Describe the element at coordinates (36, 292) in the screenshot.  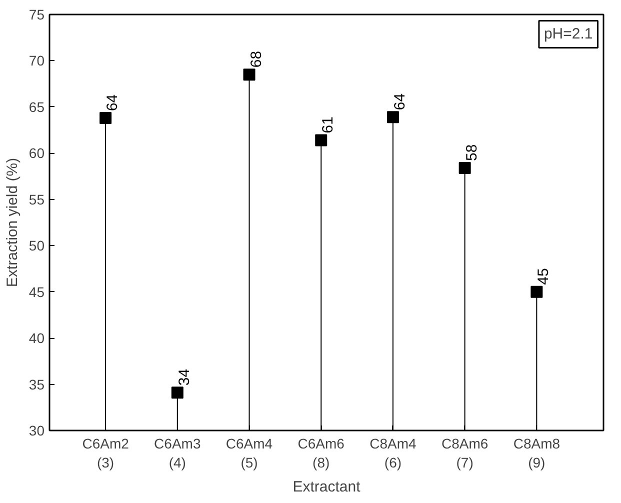
I see `y-tick-label: 45` at that location.